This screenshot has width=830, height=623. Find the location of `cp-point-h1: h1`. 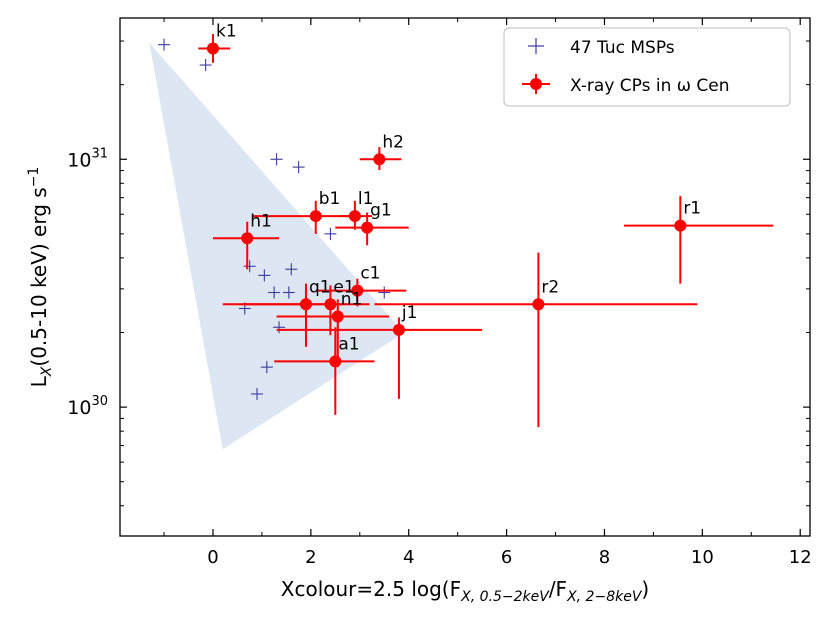

cp-point-h1: h1 is located at coordinates (246, 240).